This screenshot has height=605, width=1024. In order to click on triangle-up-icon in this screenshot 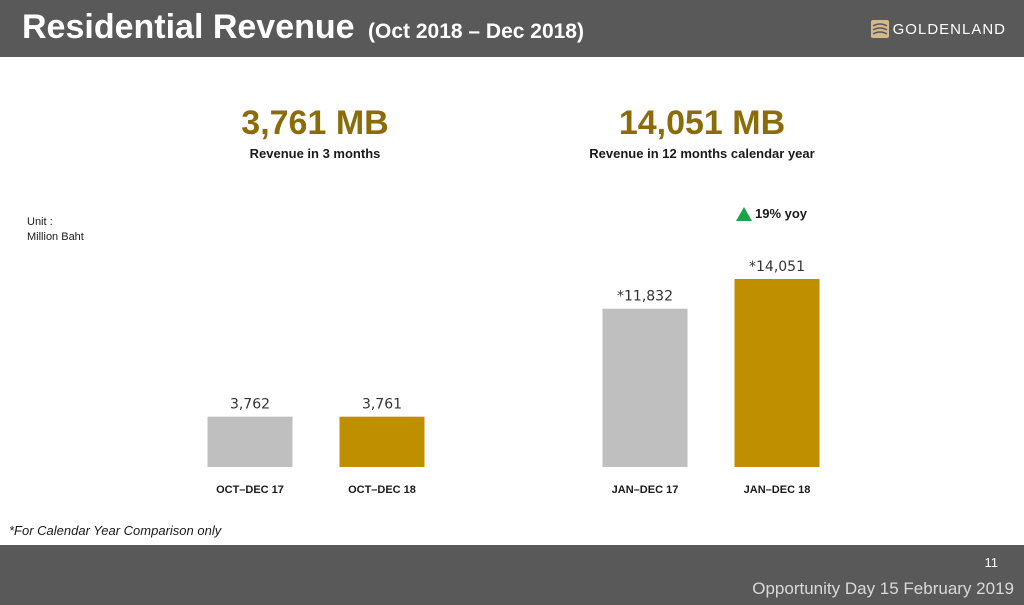, I will do `click(744, 213)`.